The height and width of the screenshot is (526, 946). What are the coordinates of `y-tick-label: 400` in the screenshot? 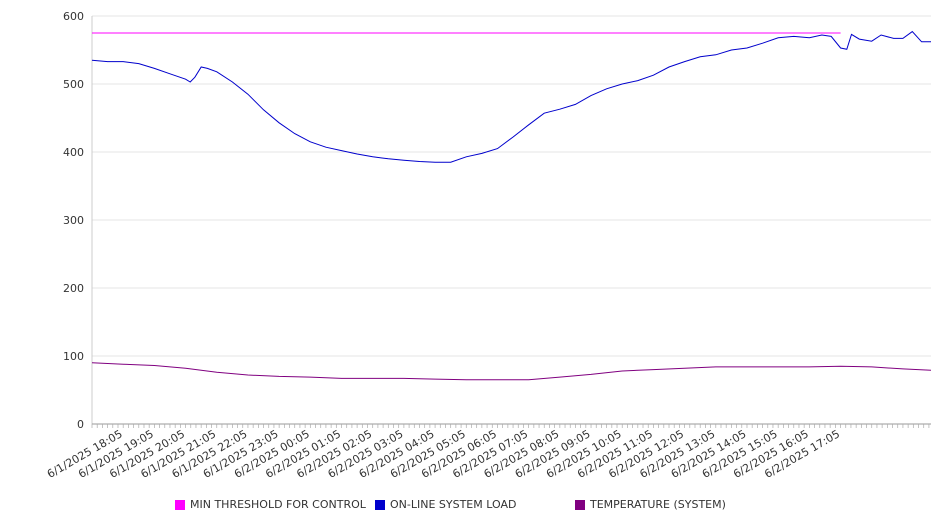 It's located at (73, 152).